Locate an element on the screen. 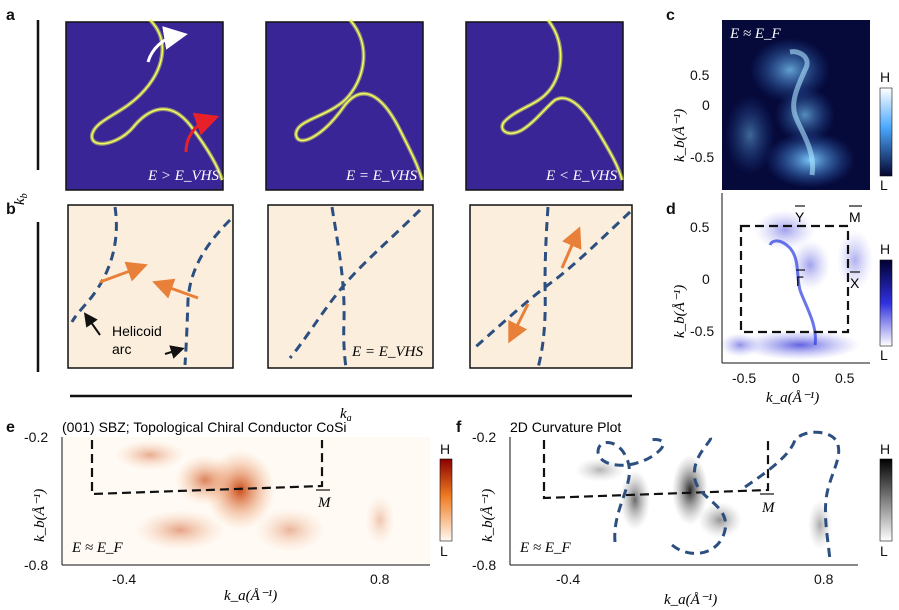 The image size is (899, 610). panel-d-ytick: -0.5 is located at coordinates (702, 331).